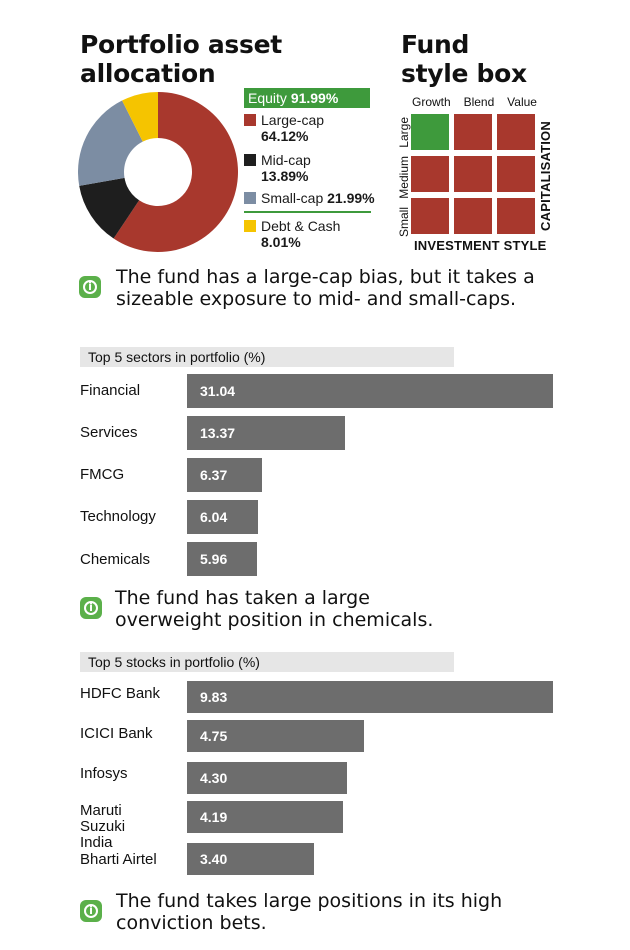 The image size is (630, 950). I want to click on stock-value-icici-bank: 4.75, so click(214, 736).